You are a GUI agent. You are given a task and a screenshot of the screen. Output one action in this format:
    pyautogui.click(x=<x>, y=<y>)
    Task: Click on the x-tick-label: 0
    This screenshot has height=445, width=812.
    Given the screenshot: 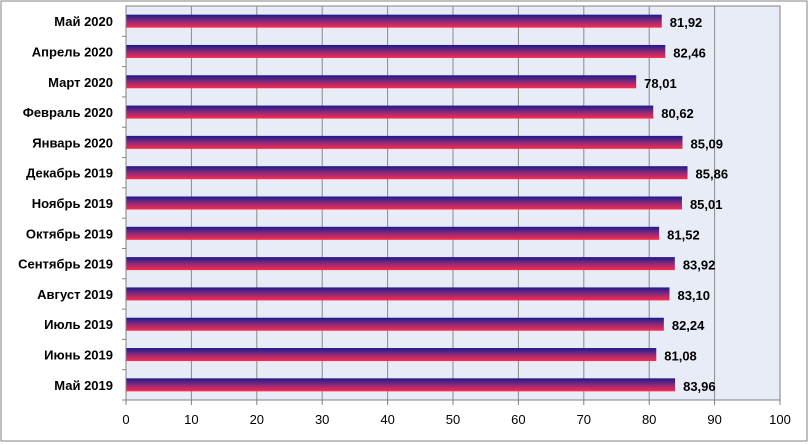 What is the action you would take?
    pyautogui.click(x=125, y=419)
    